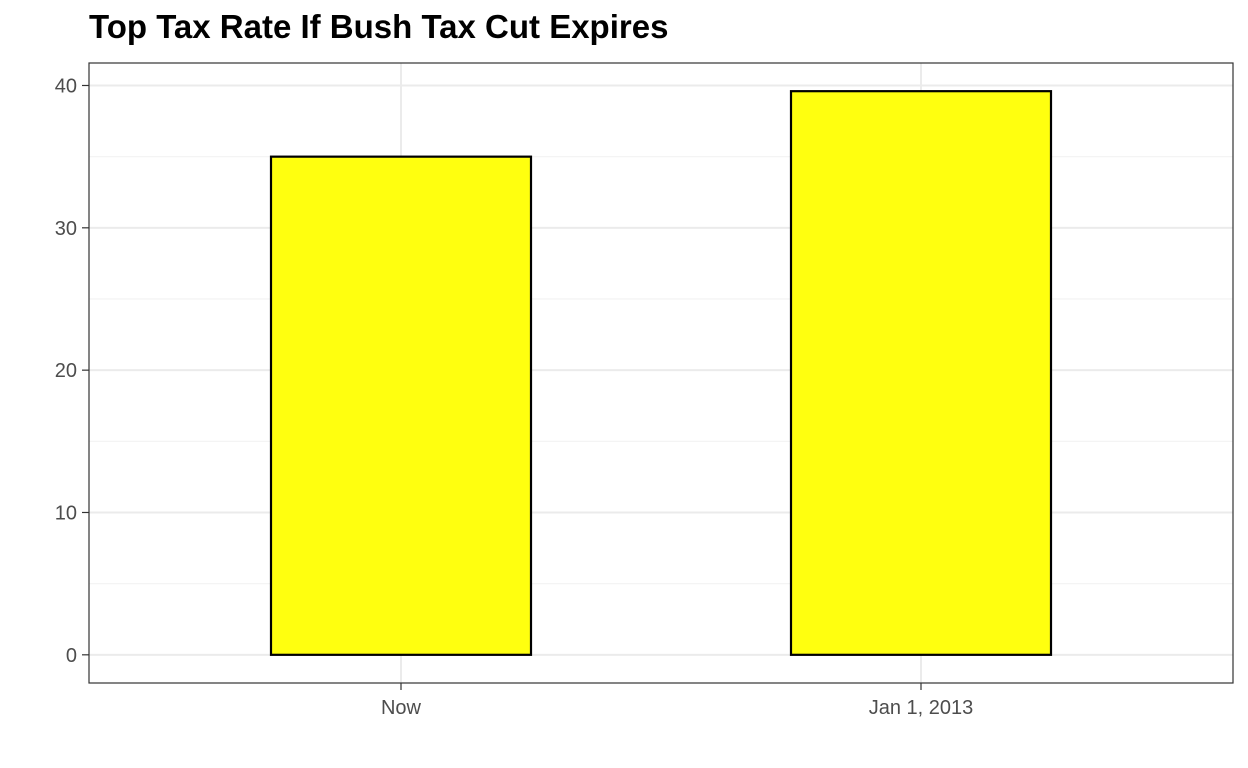  Describe the element at coordinates (921, 708) in the screenshot. I see `x-tick-label: Jan 1, 2013` at that location.